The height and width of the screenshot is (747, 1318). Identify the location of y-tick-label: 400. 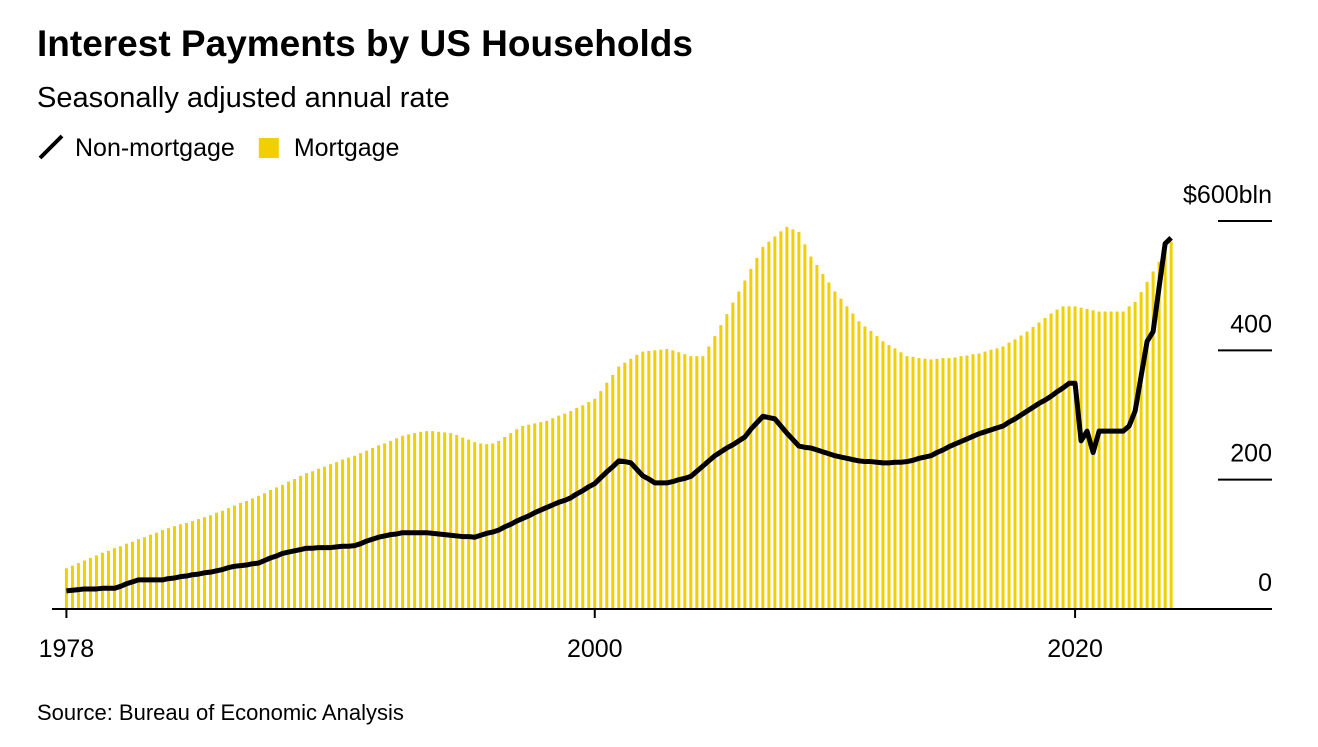
(1251, 324).